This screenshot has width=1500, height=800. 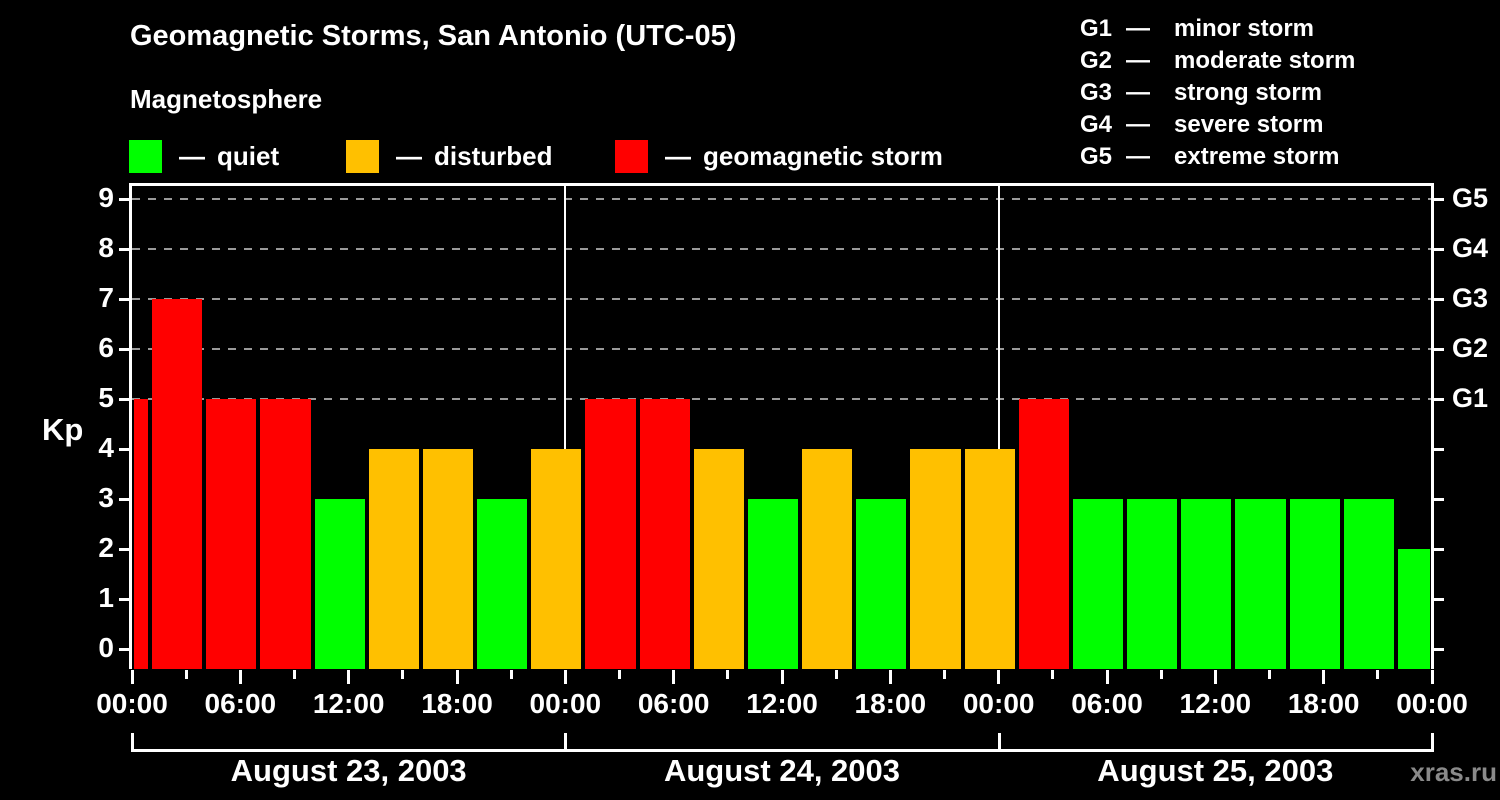 What do you see at coordinates (106, 397) in the screenshot?
I see `y-tick-label: 5` at bounding box center [106, 397].